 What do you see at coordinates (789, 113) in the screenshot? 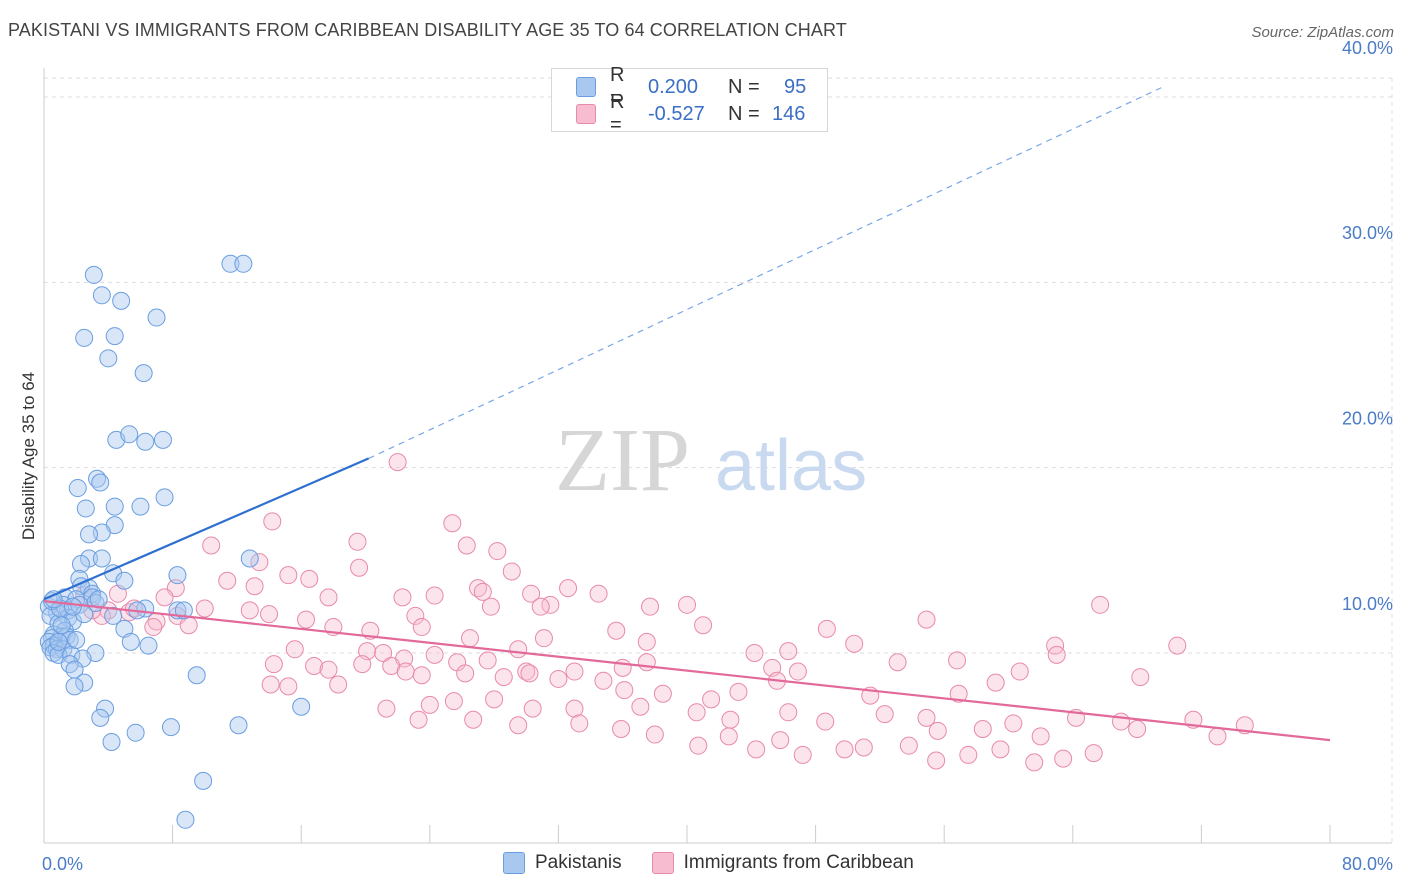
I see `n-value: 146` at bounding box center [789, 113].